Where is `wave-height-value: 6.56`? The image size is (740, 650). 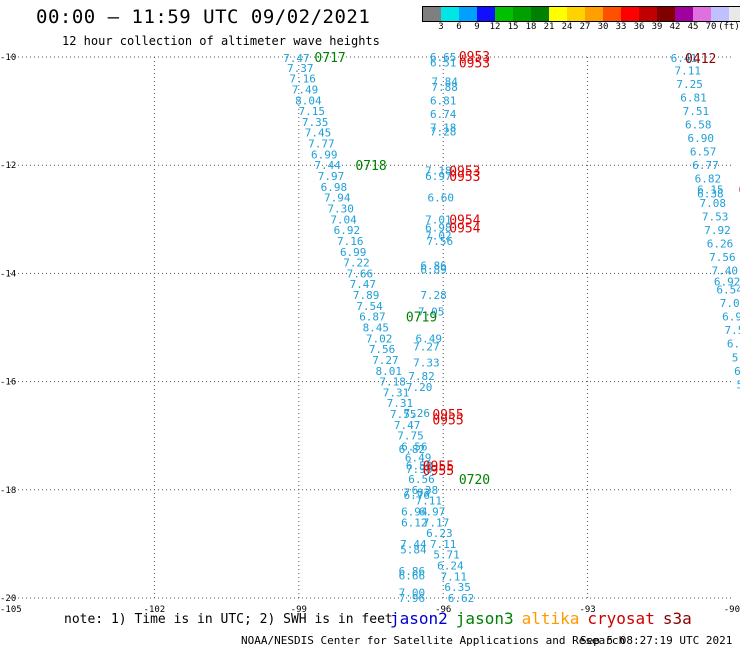 wave-height-value: 6.56 is located at coordinates (414, 447).